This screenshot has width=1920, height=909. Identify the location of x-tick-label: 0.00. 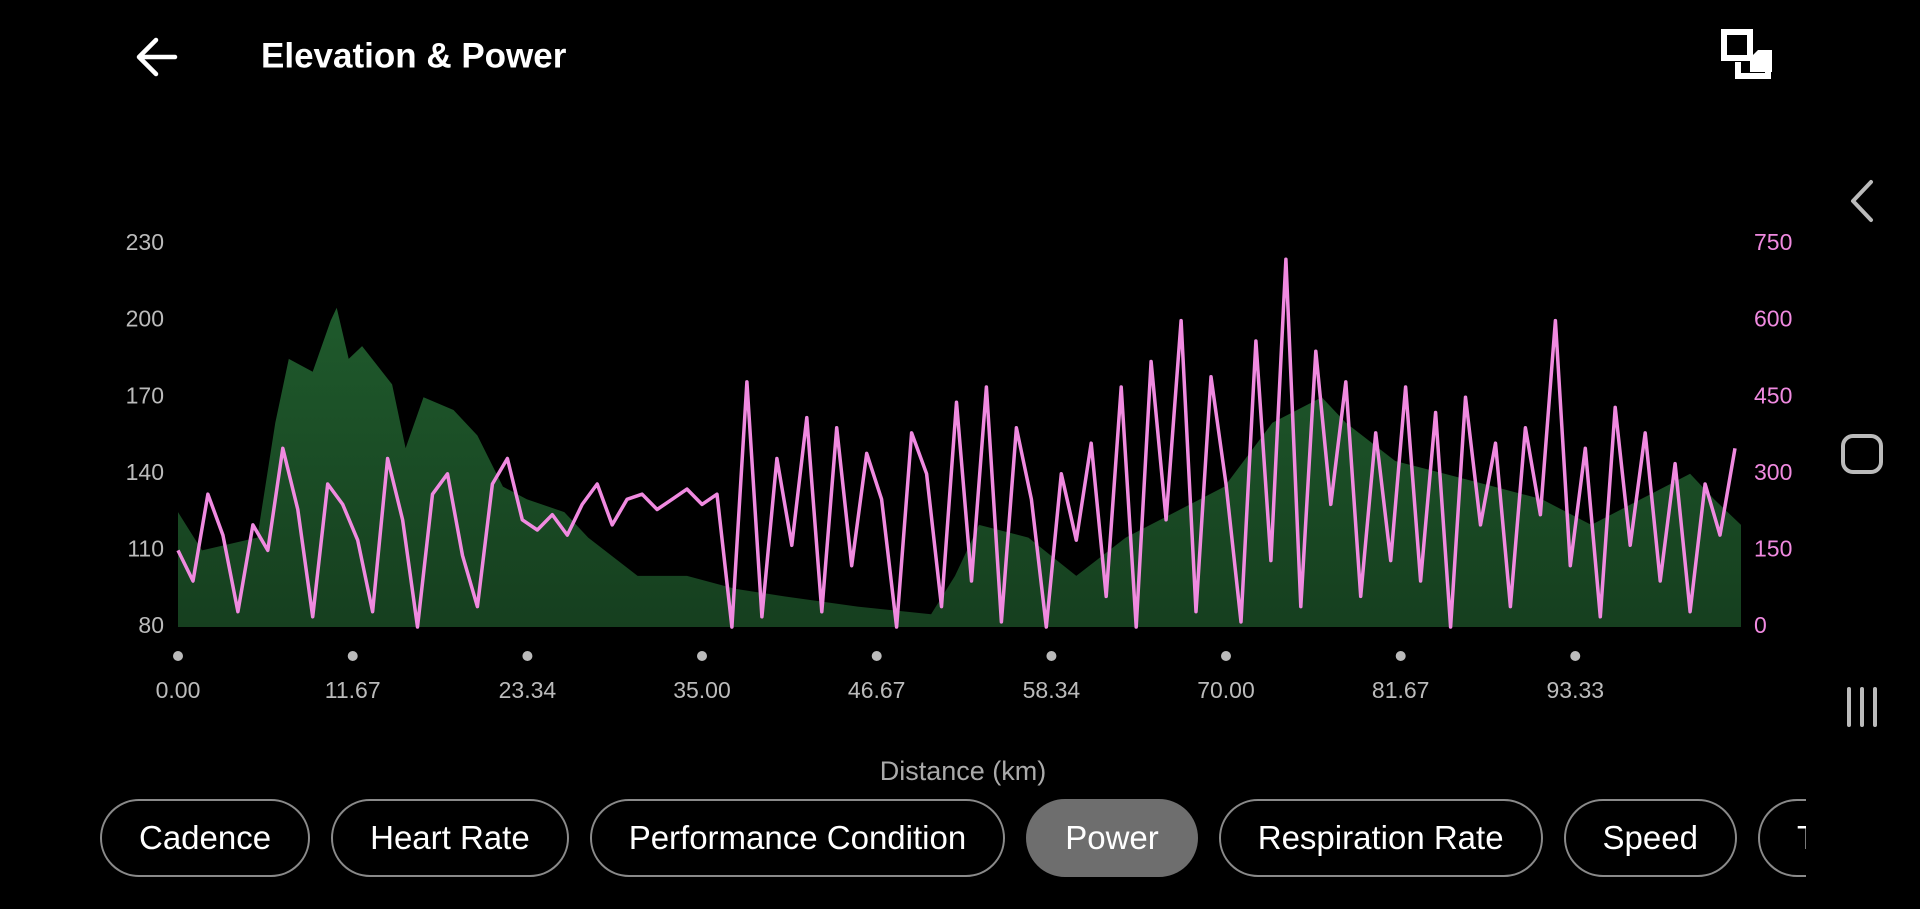
(178, 690).